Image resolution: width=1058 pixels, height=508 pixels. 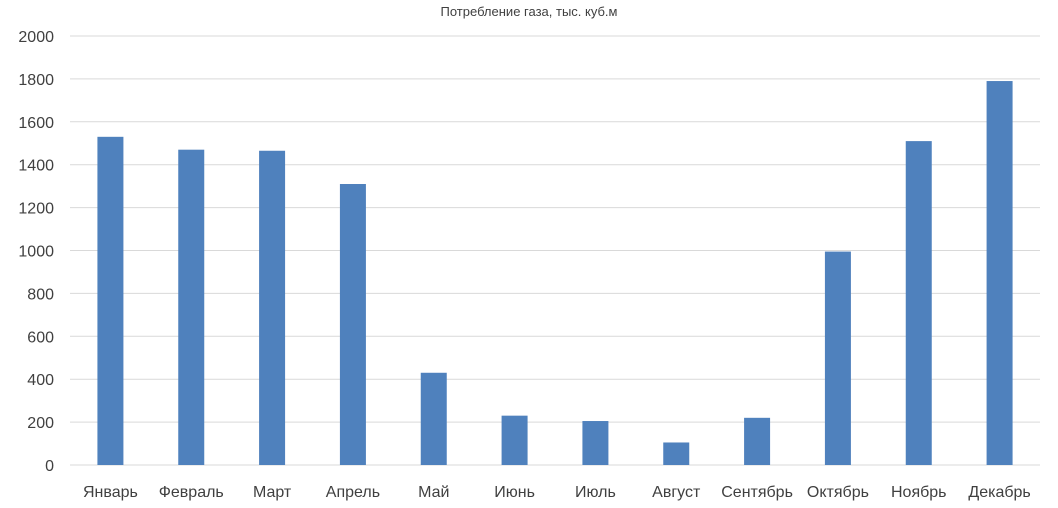 I want to click on y-tick-label: 1000, so click(x=36, y=252).